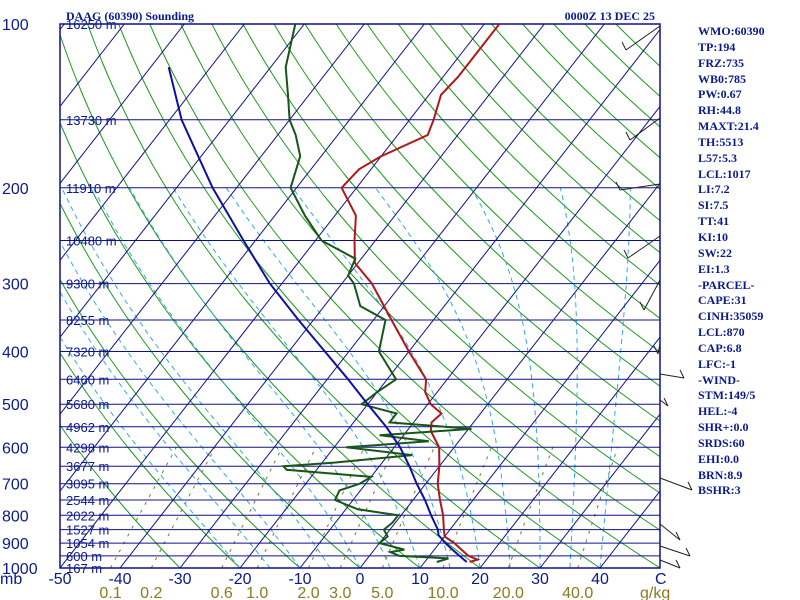  What do you see at coordinates (727, 395) in the screenshot?
I see `index-line: STM:149/5` at bounding box center [727, 395].